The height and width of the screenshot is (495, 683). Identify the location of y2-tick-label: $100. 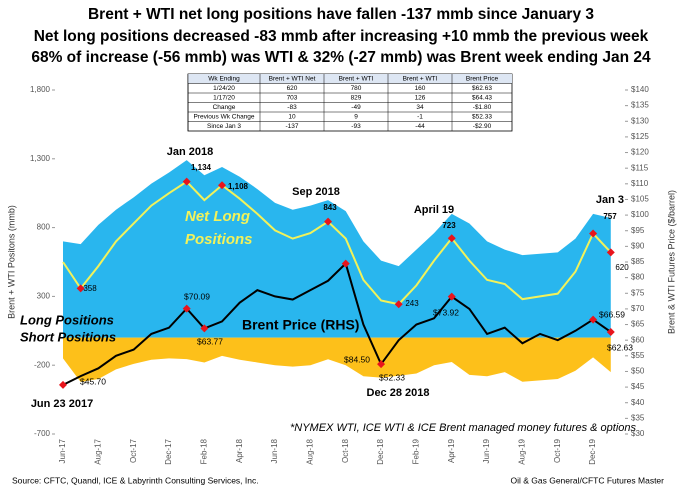
(640, 214).